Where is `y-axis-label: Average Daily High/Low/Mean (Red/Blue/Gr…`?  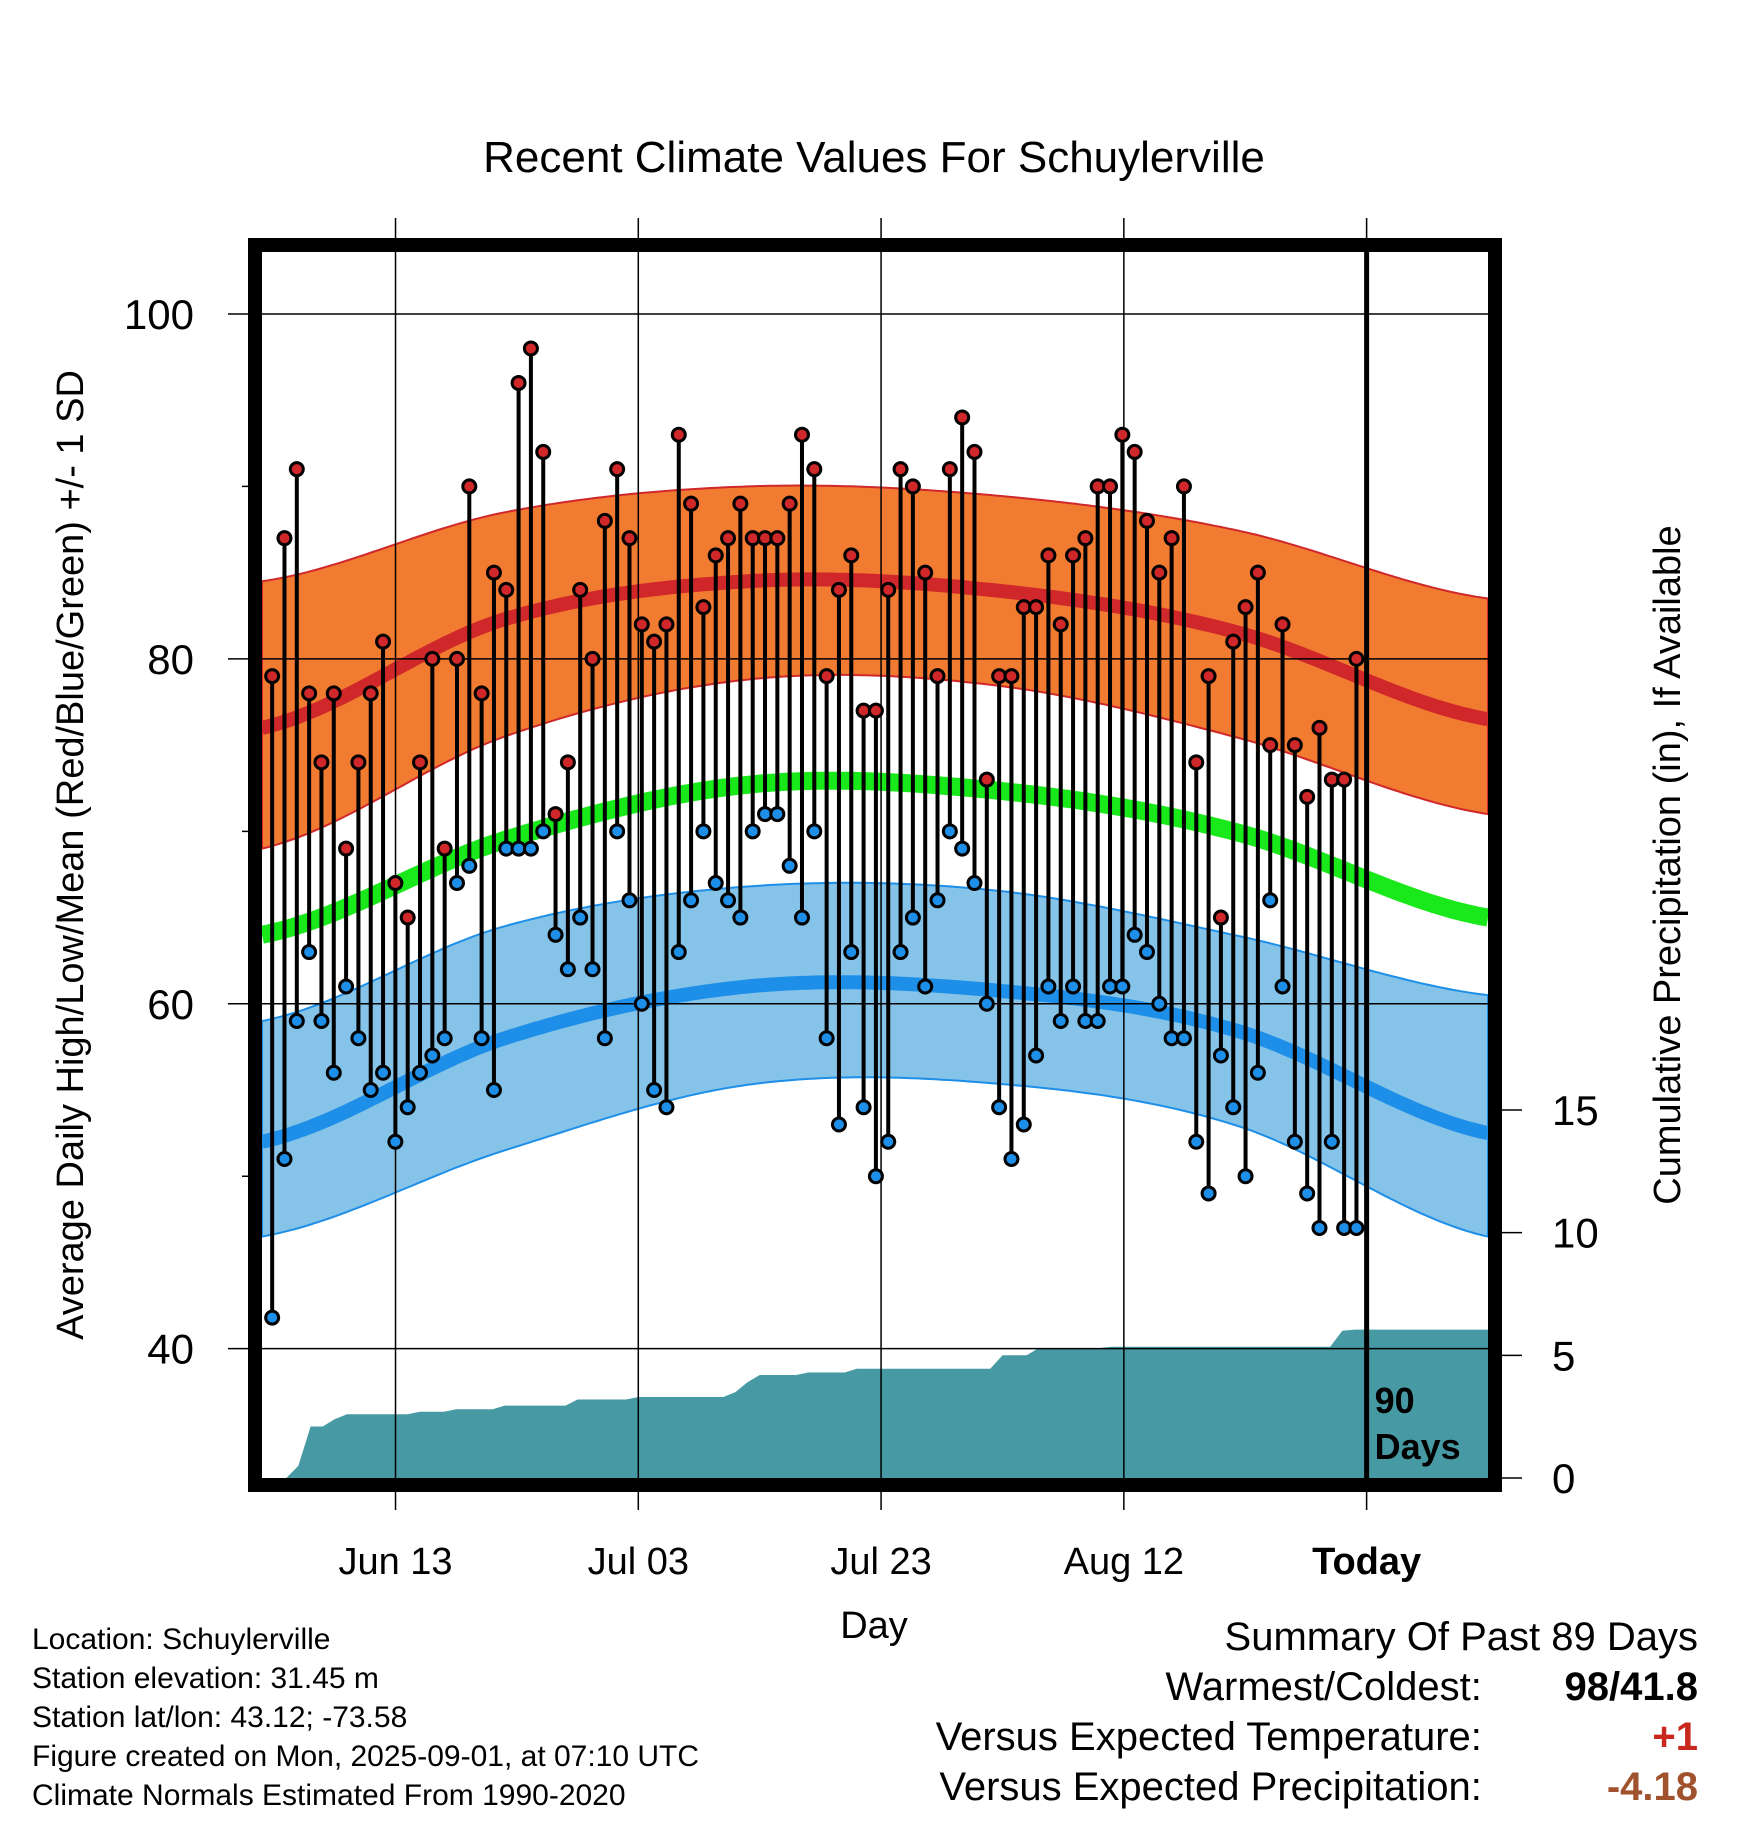
y-axis-label: Average Daily High/Low/Mean (Red/Blue/Gr… is located at coordinates (71, 855).